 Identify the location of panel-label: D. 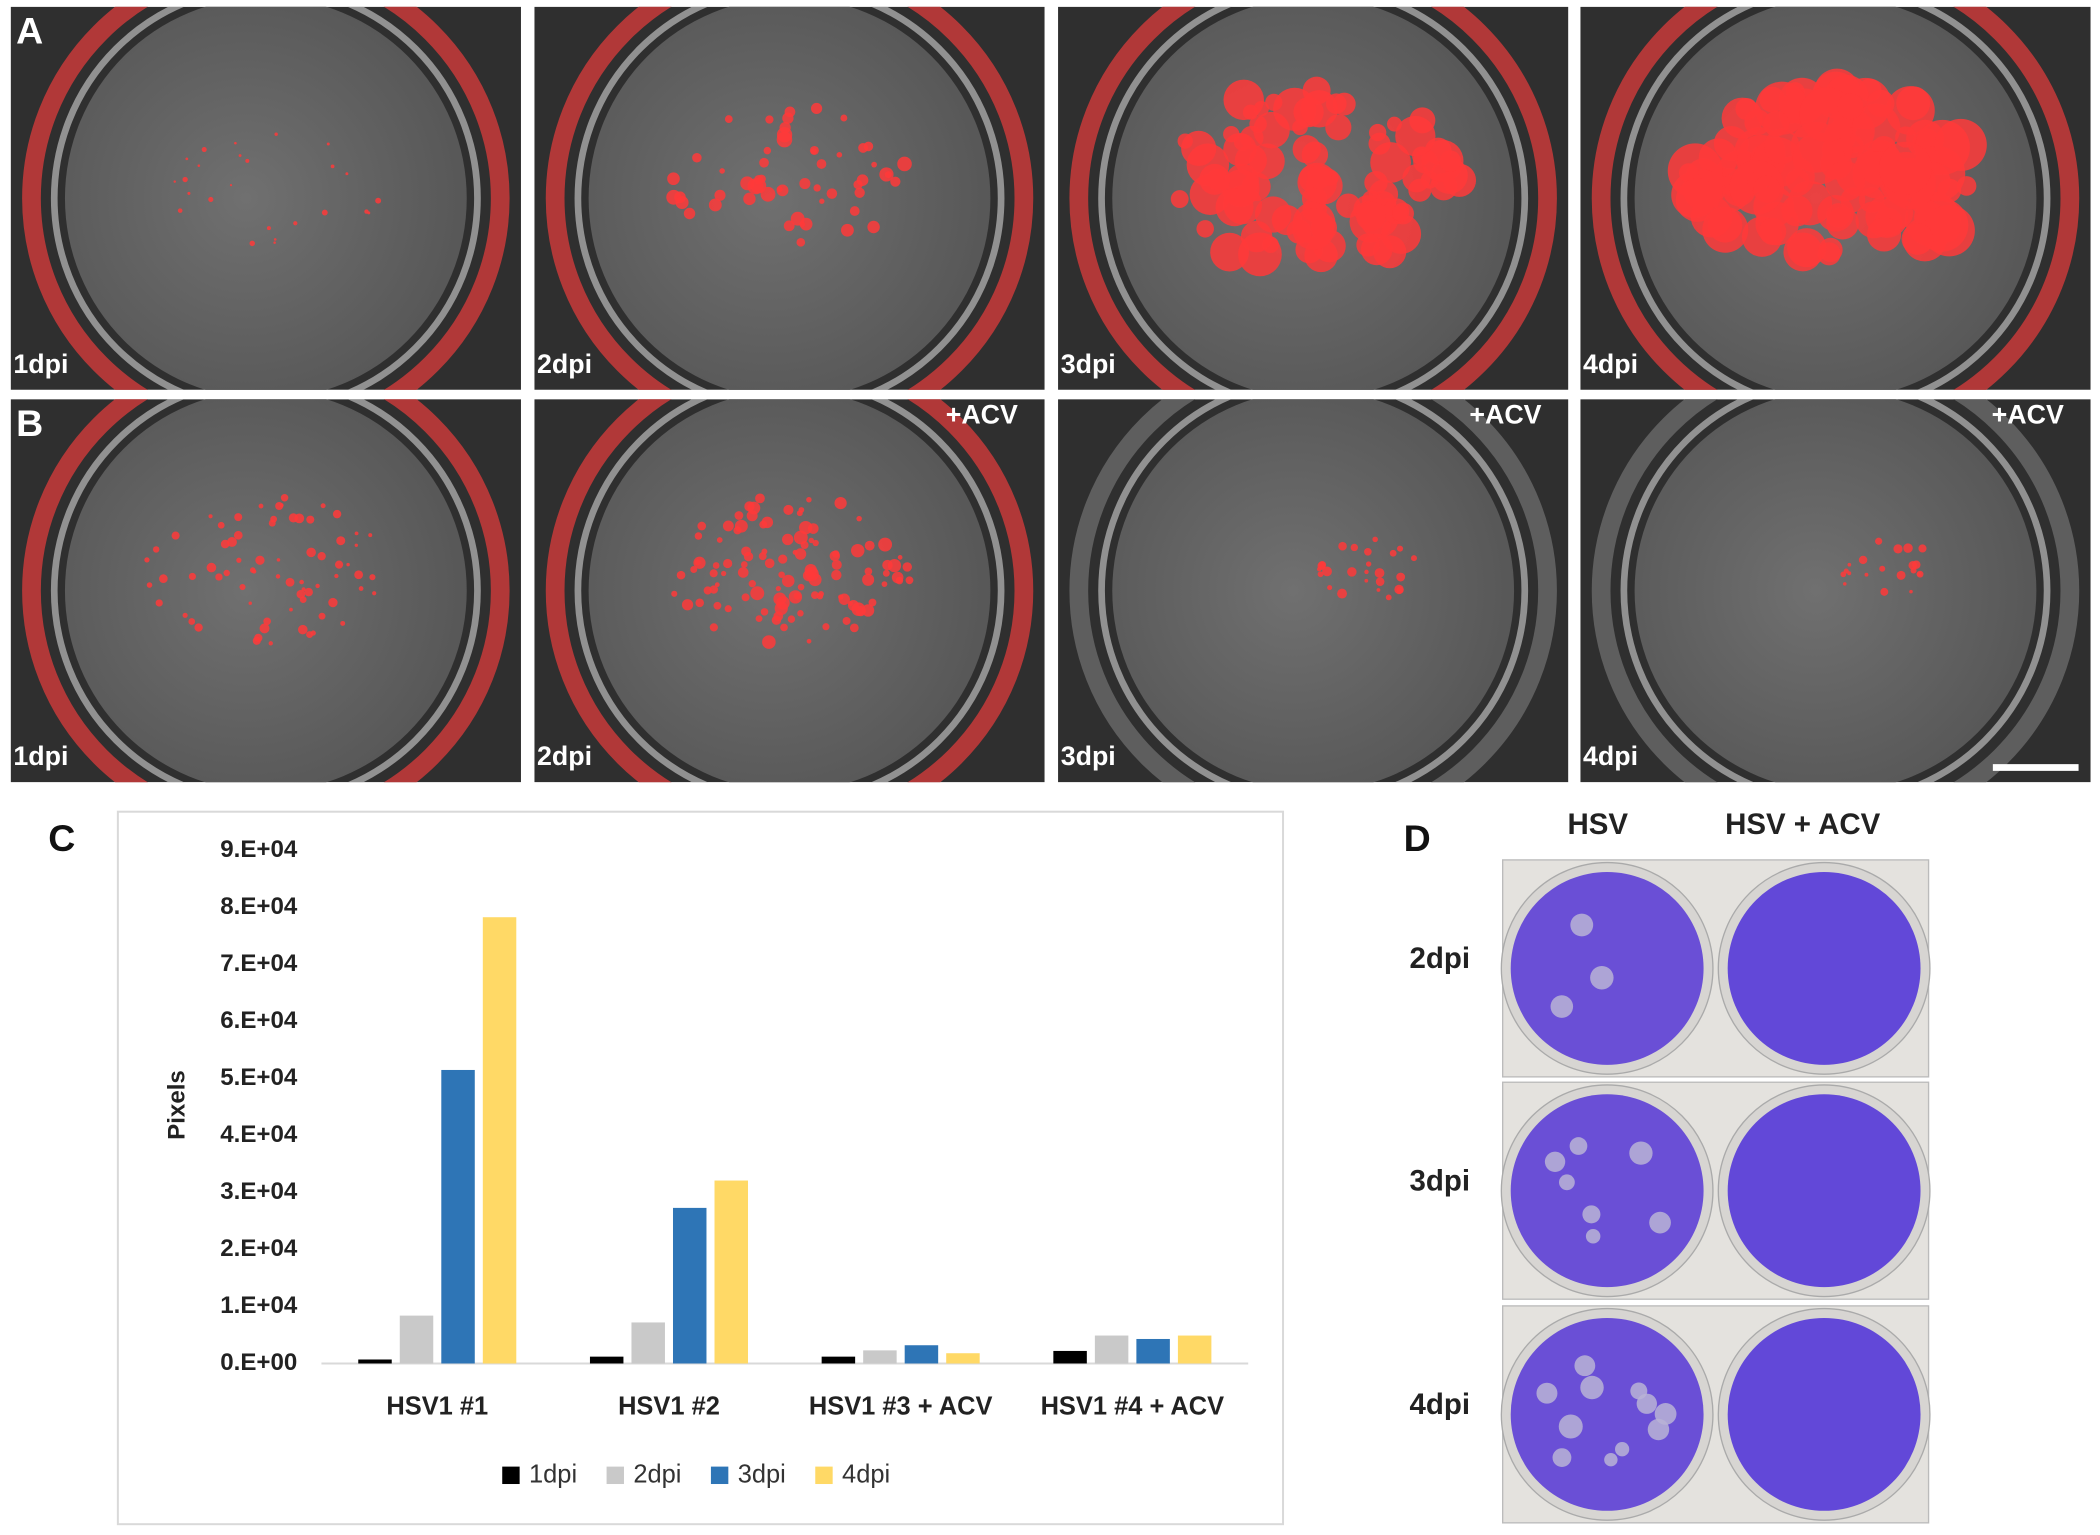
(1417, 838).